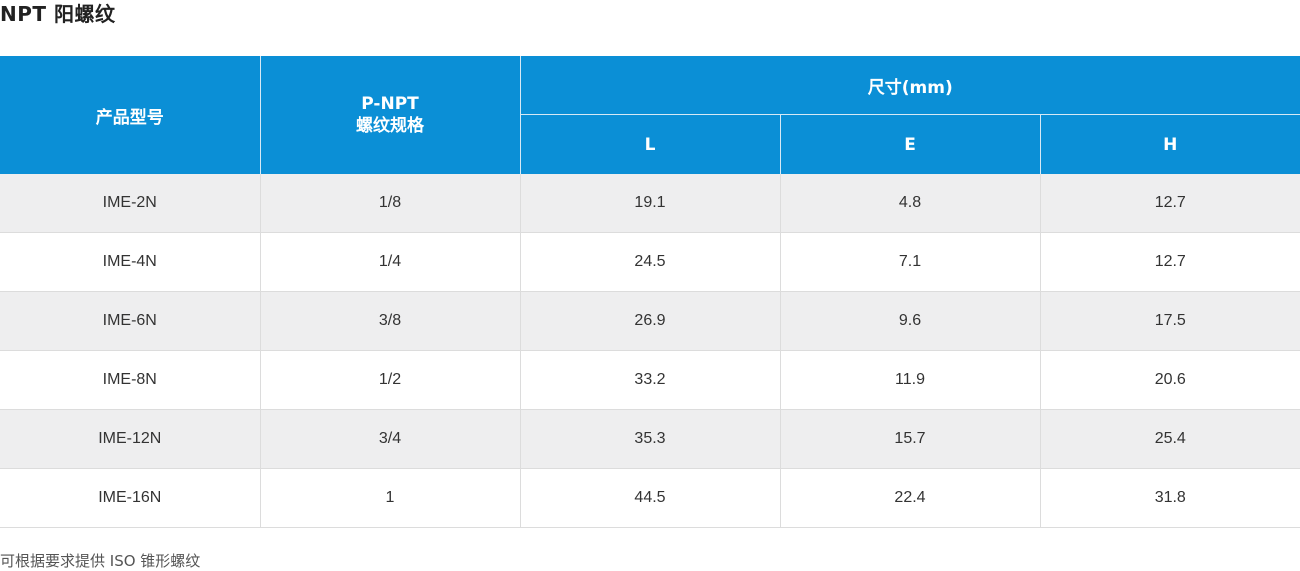 This screenshot has height=571, width=1300. I want to click on cell-thread: 1/4, so click(390, 262).